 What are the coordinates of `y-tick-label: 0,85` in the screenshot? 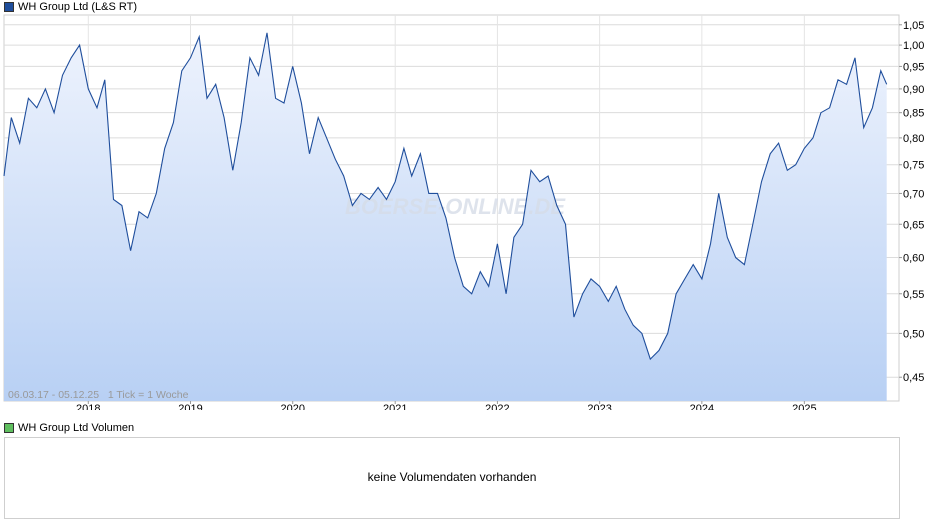 It's located at (913, 114).